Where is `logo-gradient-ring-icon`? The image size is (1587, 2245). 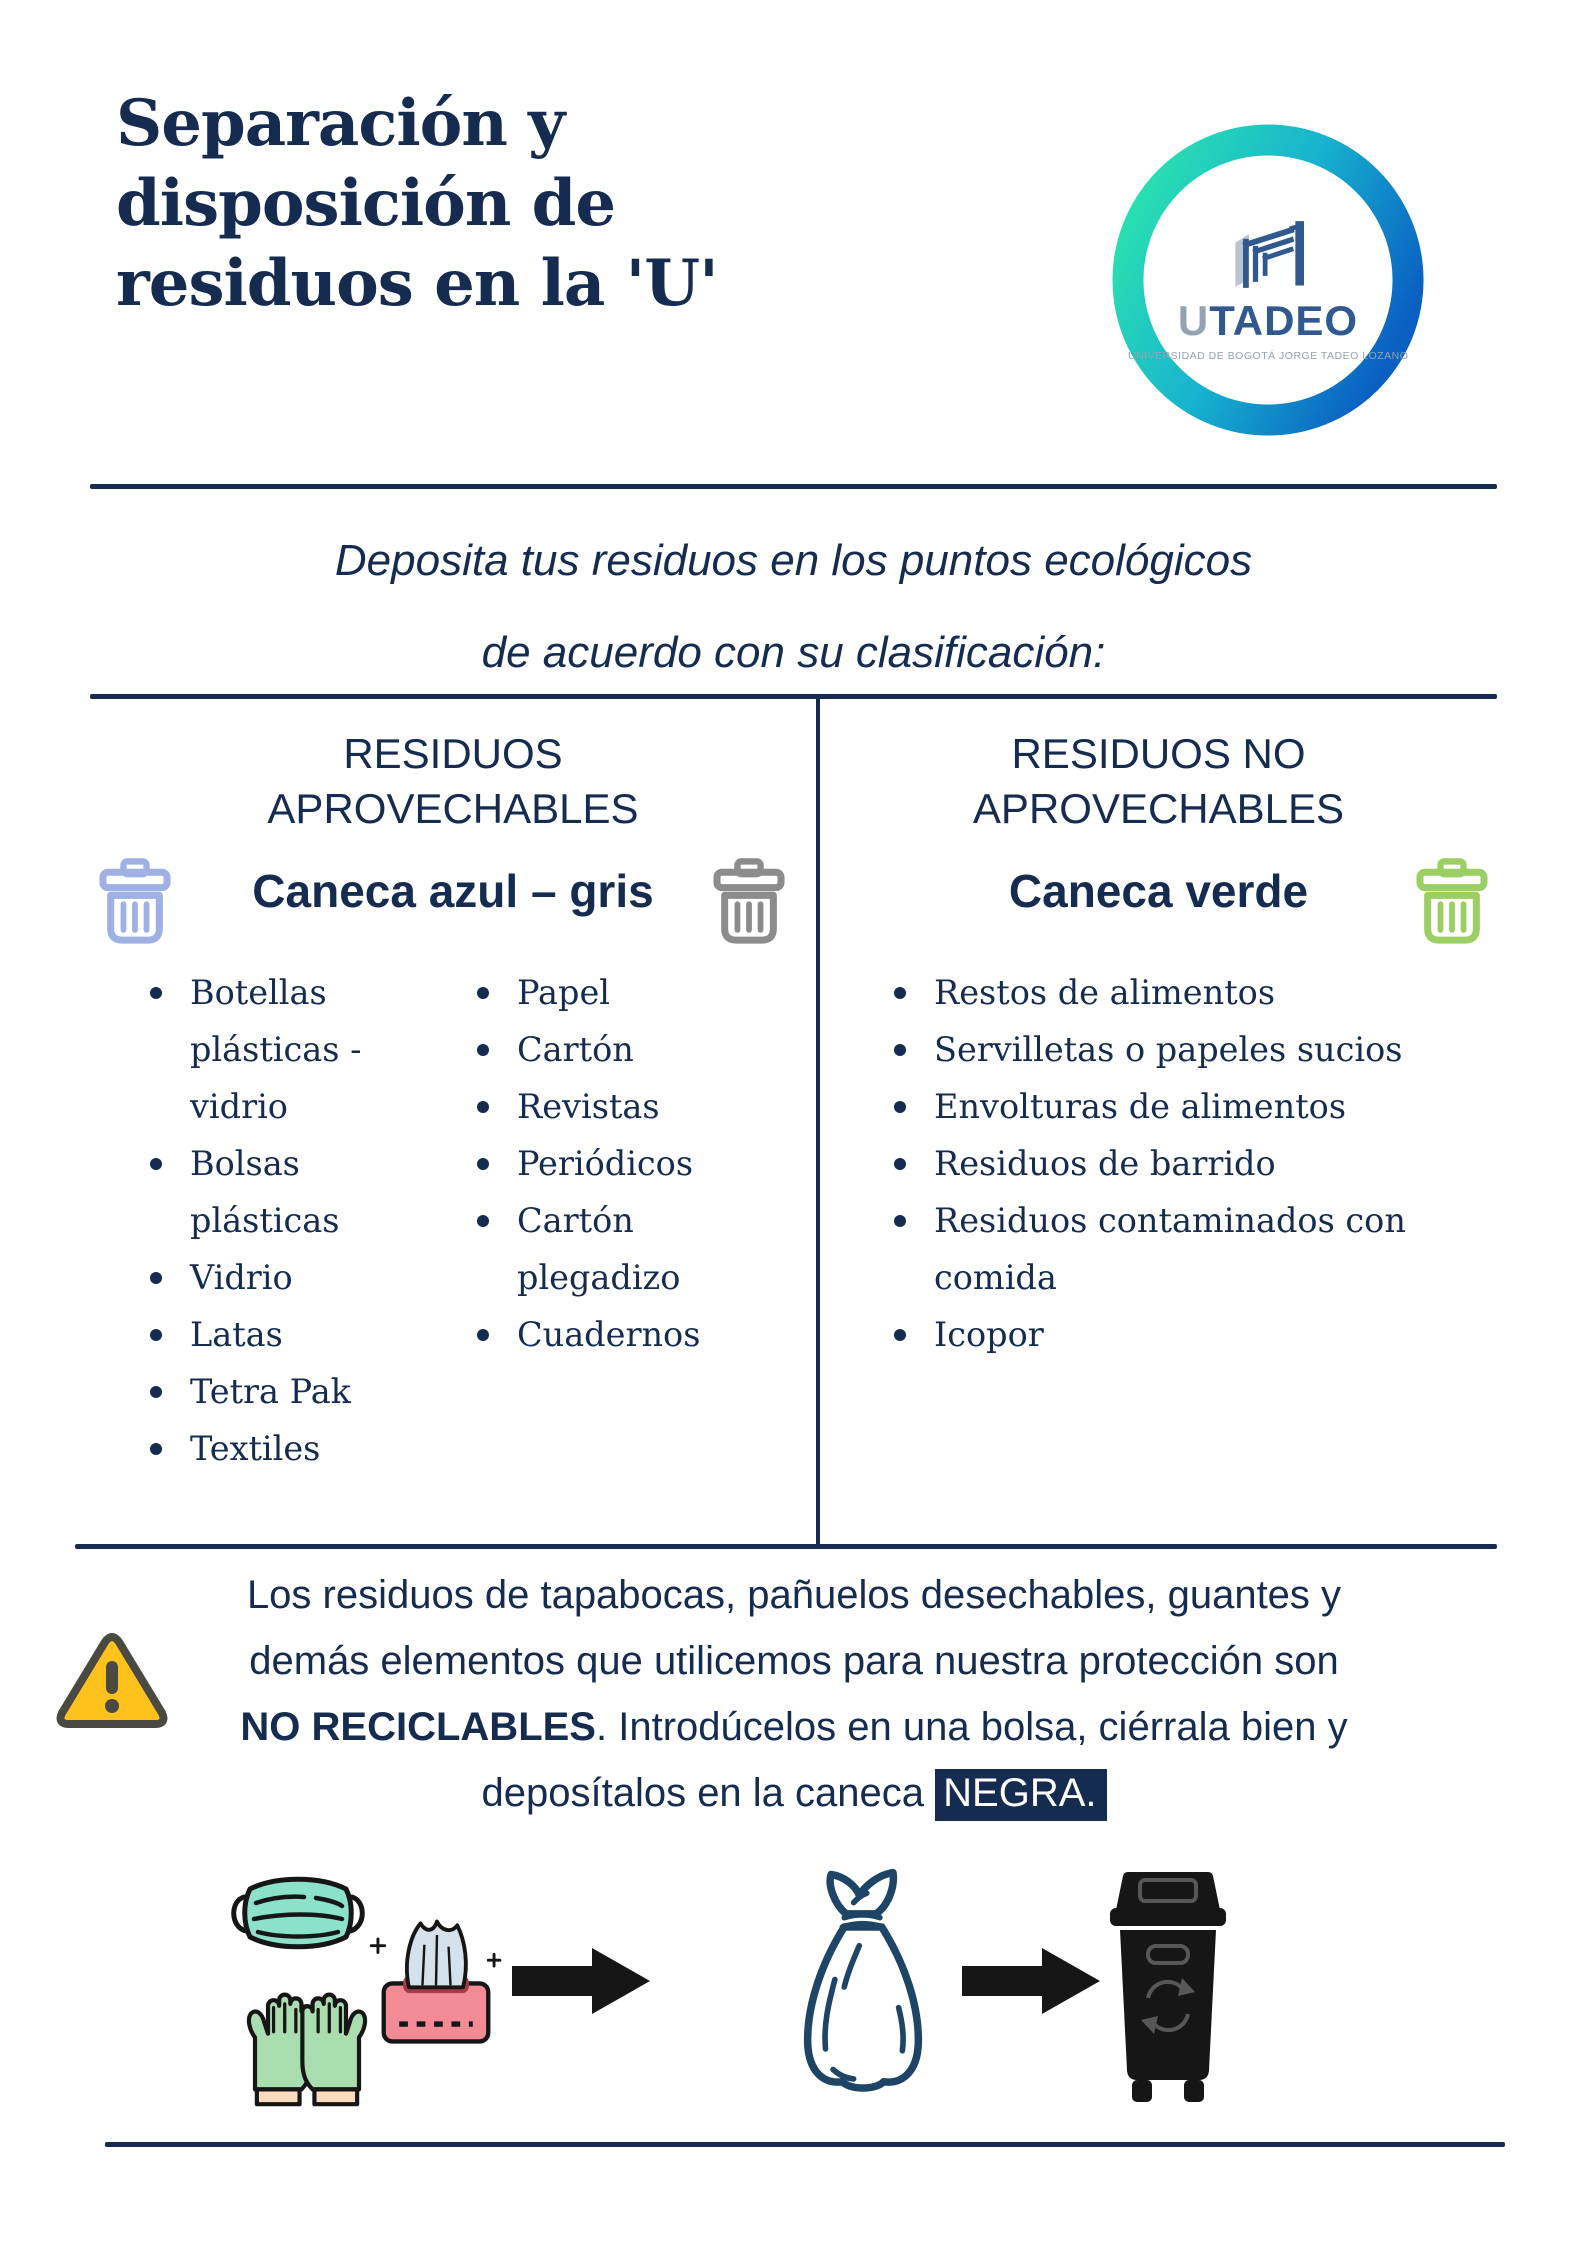
logo-gradient-ring-icon is located at coordinates (1268, 280).